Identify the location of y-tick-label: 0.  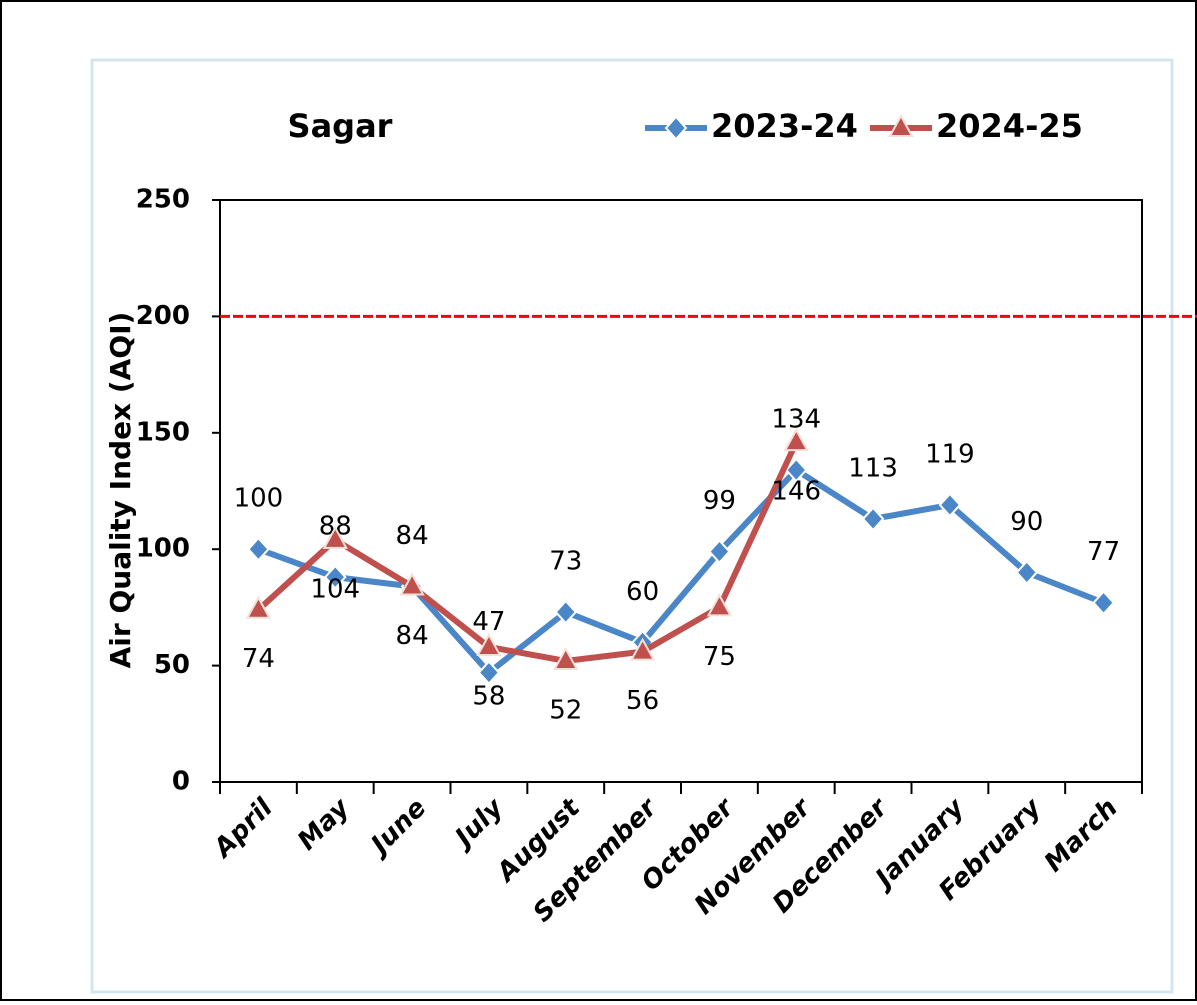
(181, 782).